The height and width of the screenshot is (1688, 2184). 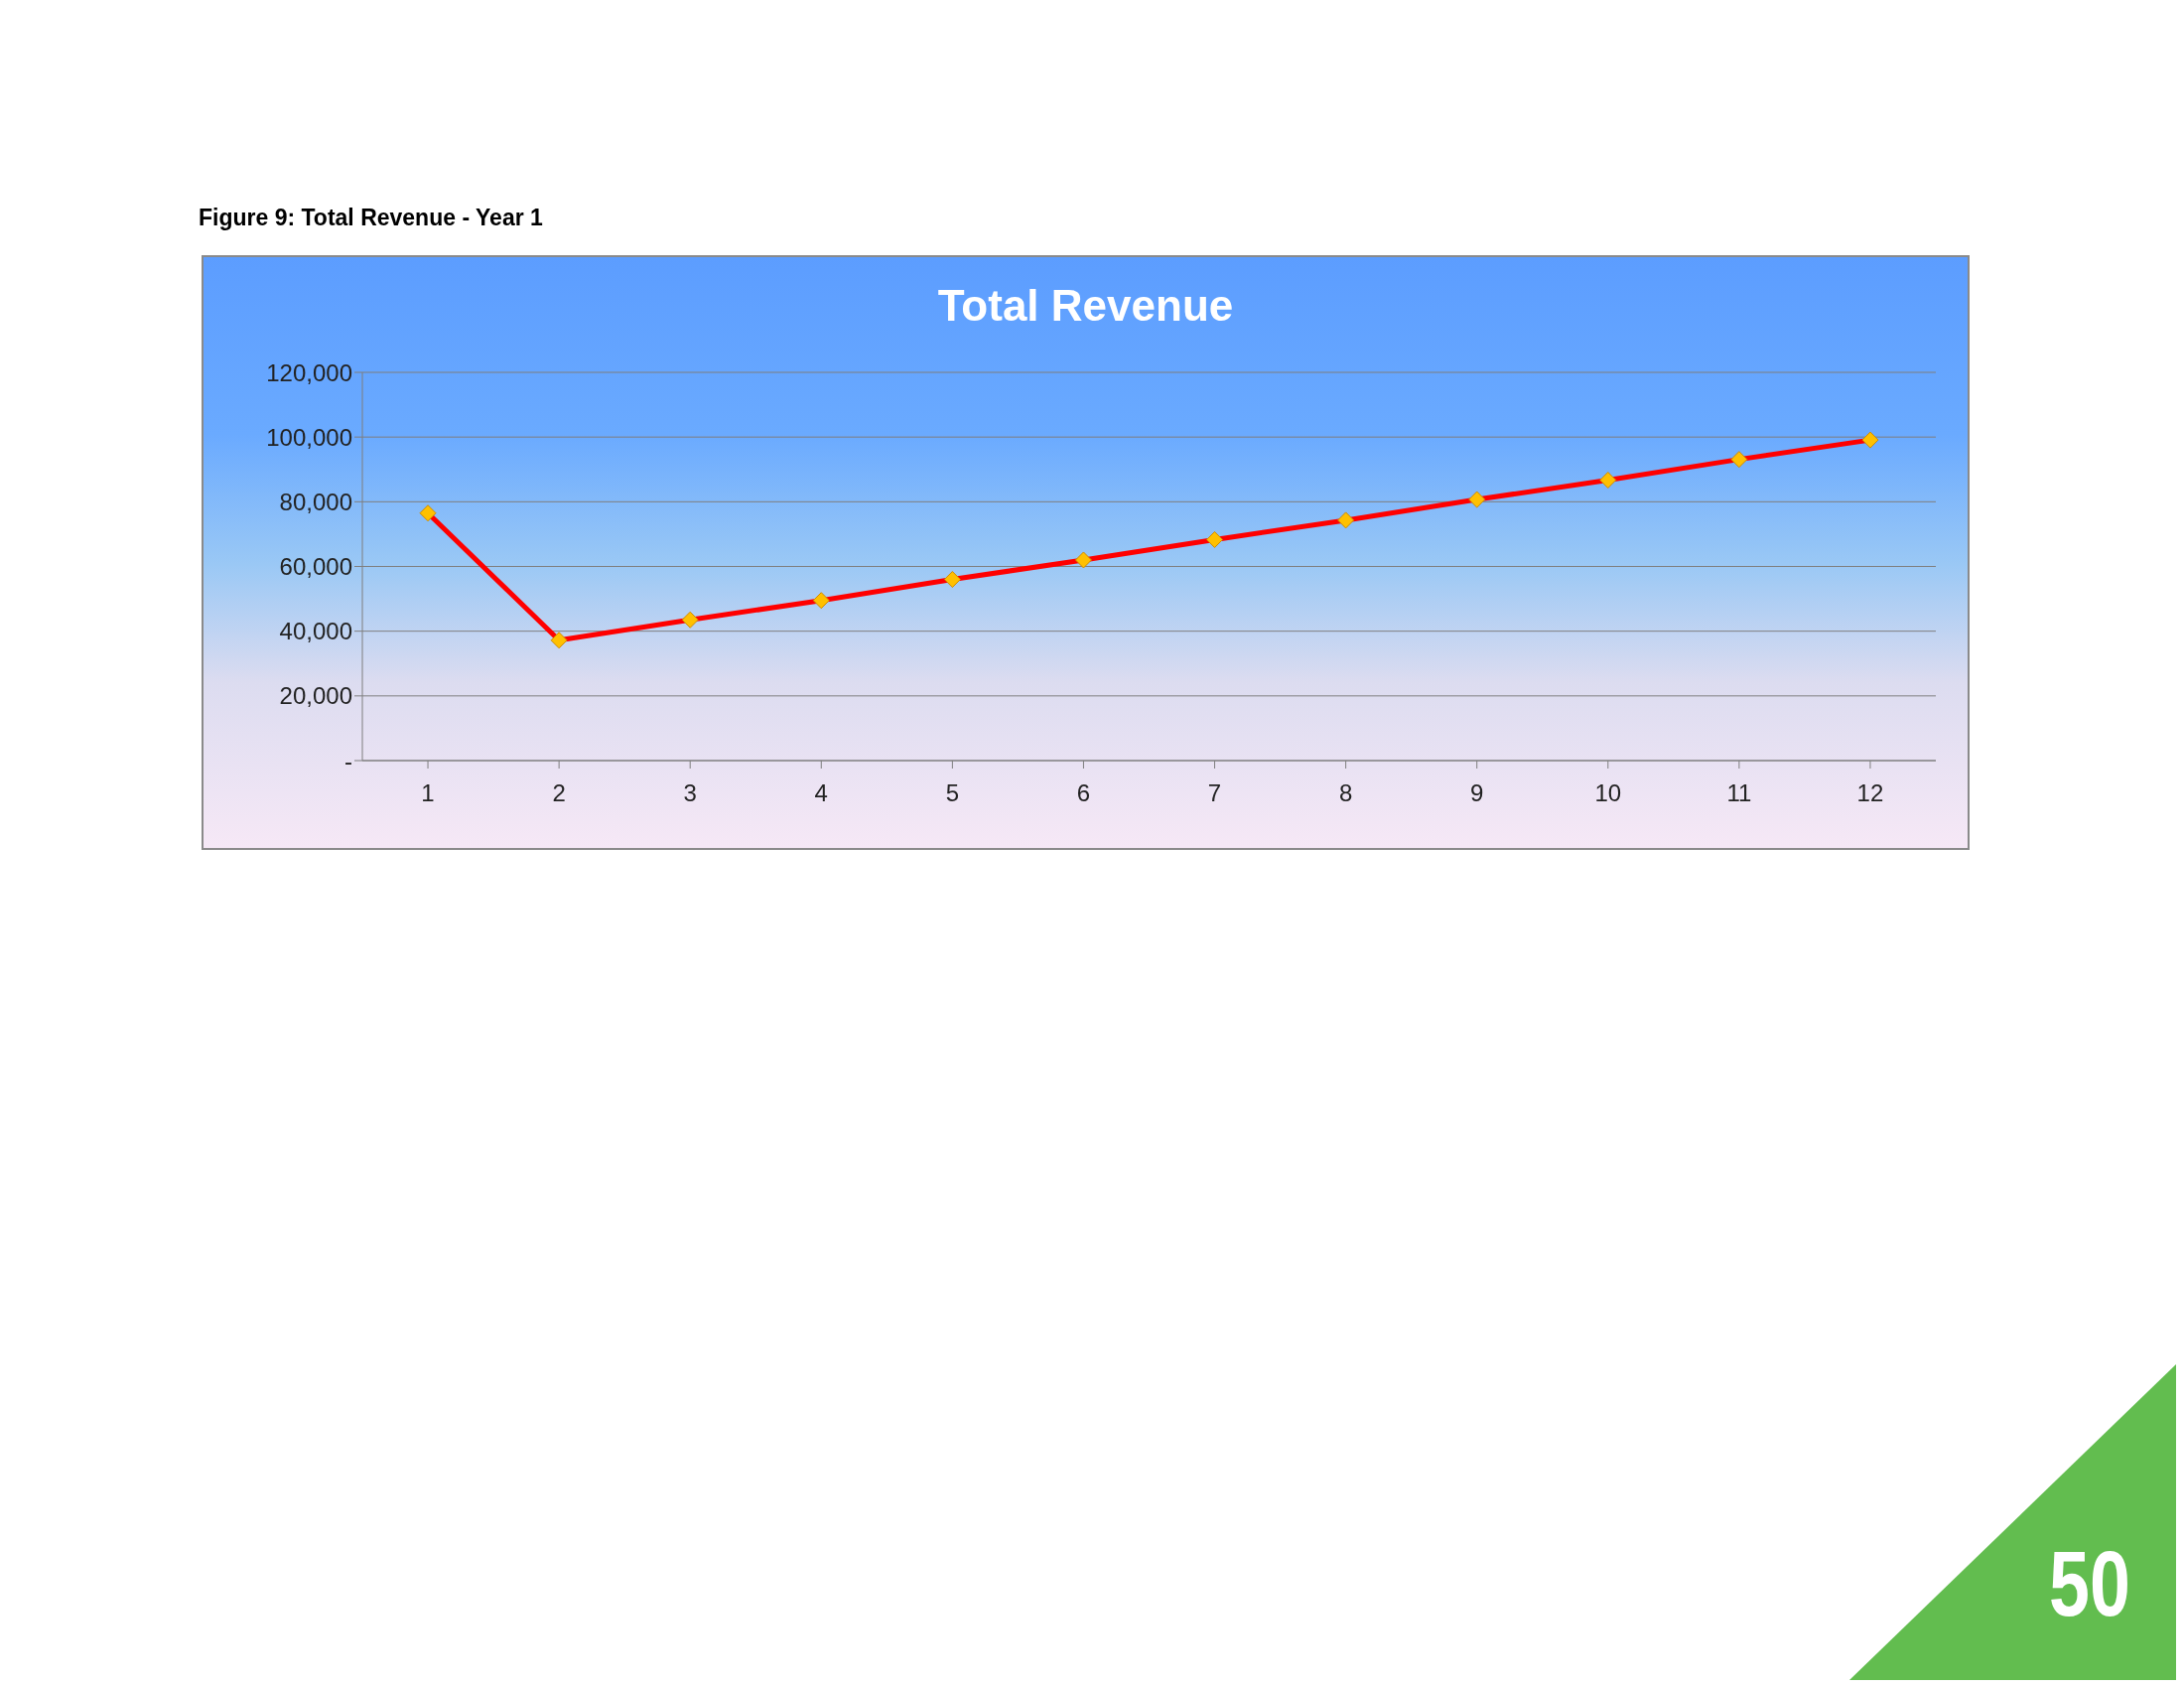 I want to click on x-tick-label: 3, so click(x=690, y=793).